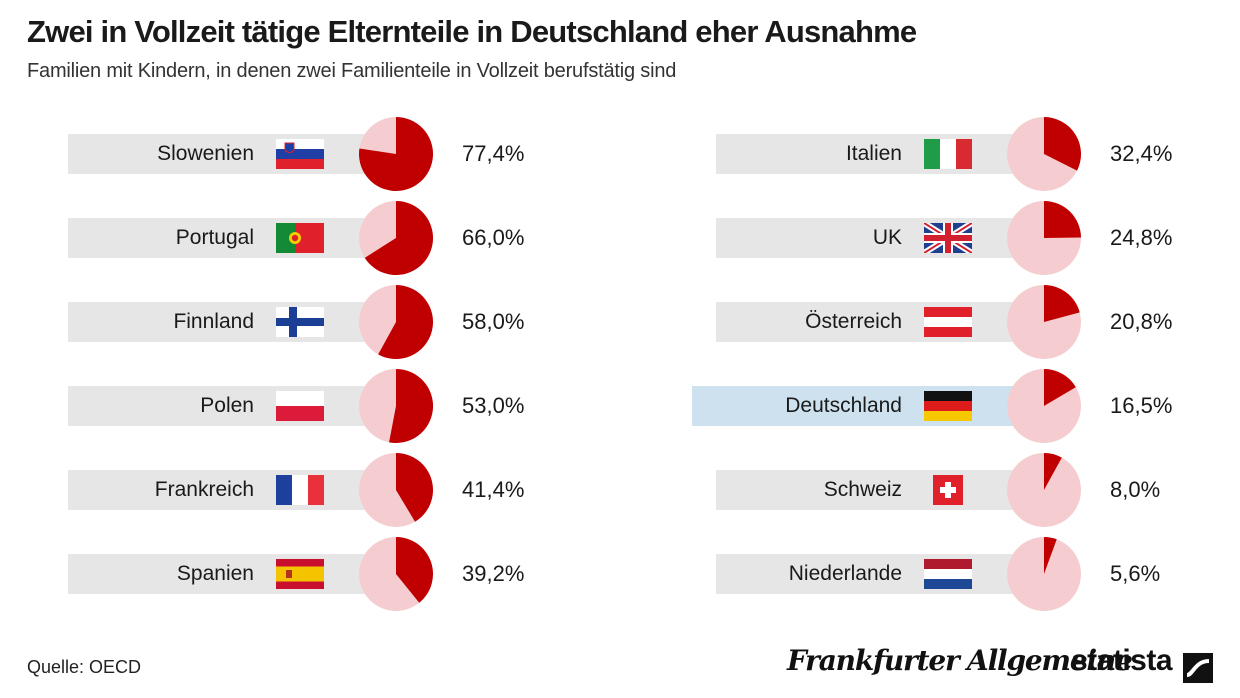 The height and width of the screenshot is (698, 1240). What do you see at coordinates (1198, 668) in the screenshot?
I see `statista-icon` at bounding box center [1198, 668].